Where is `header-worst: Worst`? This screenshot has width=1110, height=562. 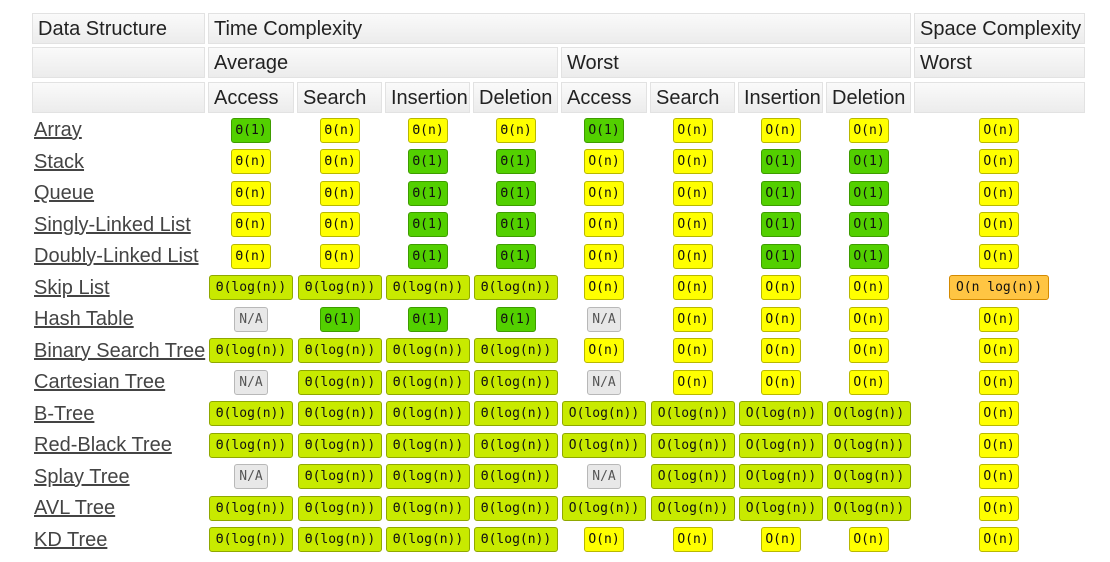 header-worst: Worst is located at coordinates (736, 62).